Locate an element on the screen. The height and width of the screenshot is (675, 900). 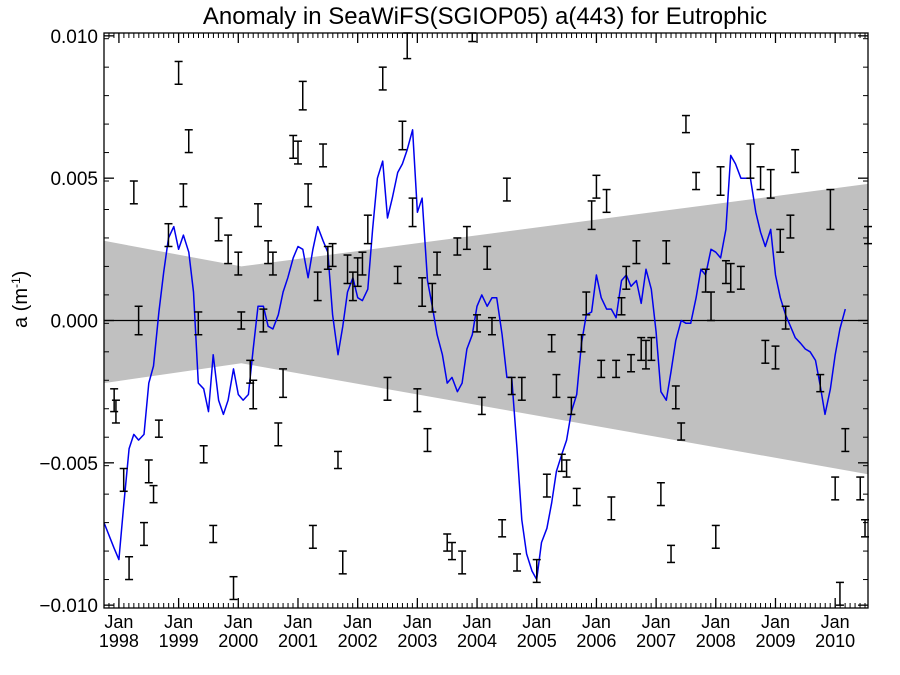
x-tick-label-year: 2008 is located at coordinates (716, 641).